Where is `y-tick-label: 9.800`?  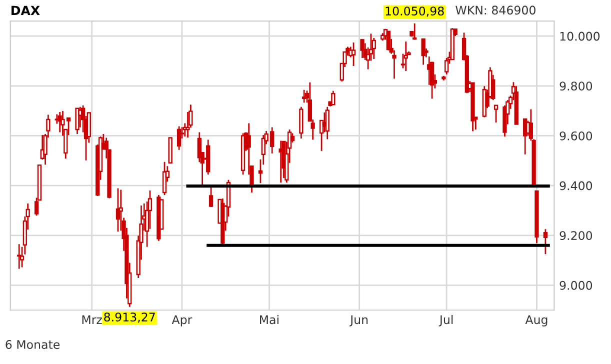
y-tick-label: 9.800 is located at coordinates (576, 86).